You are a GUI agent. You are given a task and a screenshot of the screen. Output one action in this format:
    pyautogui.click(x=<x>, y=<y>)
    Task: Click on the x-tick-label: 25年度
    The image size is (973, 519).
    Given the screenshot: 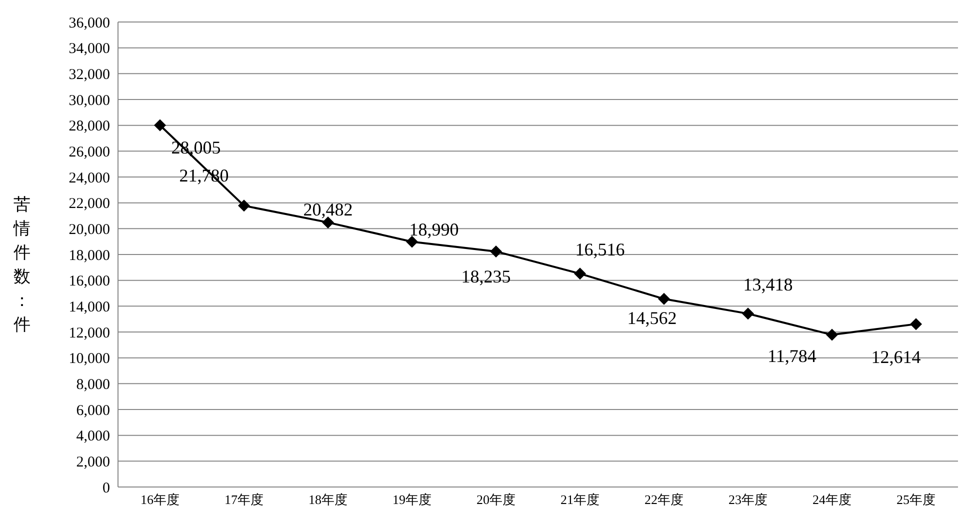 What is the action you would take?
    pyautogui.click(x=916, y=500)
    